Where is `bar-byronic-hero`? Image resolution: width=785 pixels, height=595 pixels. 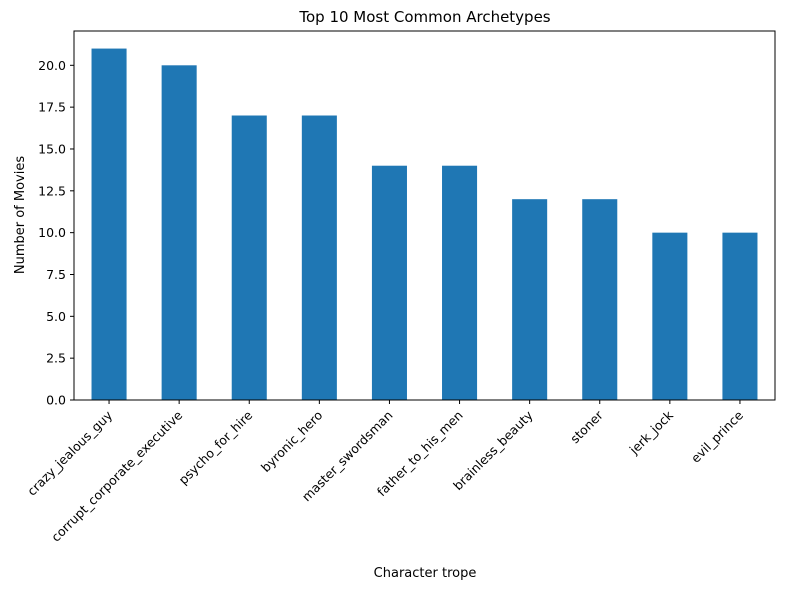 bar-byronic-hero is located at coordinates (319, 258).